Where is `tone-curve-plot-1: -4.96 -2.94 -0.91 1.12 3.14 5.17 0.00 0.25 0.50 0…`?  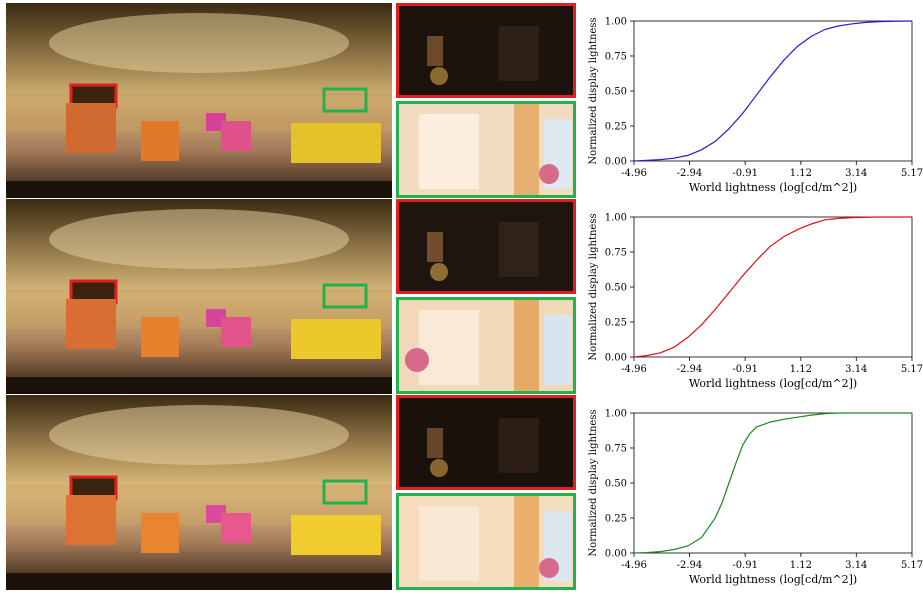
tone-curve-plot-1: -4.96 -2.94 -0.91 1.12 3.14 5.17 0.00 0.25 0.50 0… is located at coordinates (753, 100).